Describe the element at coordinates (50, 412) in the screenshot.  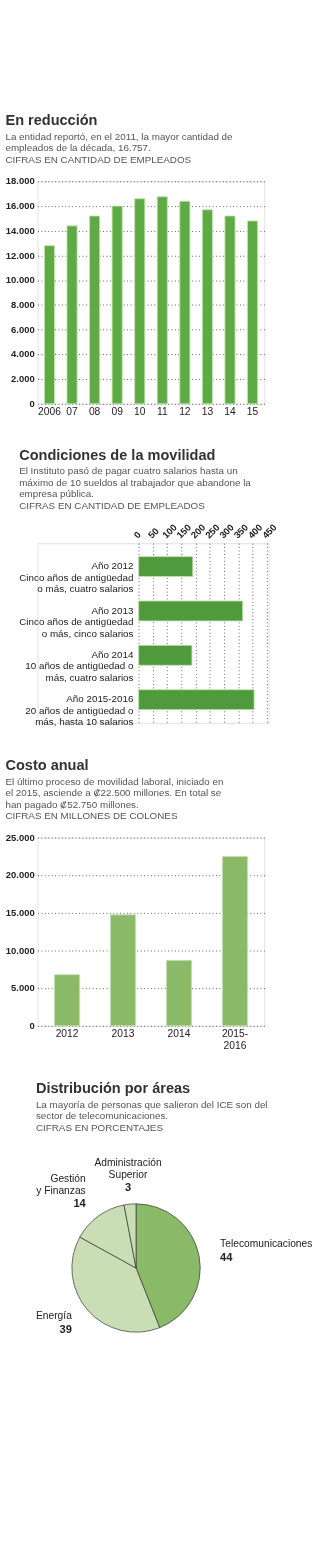
I see `x-tick-label: 2006` at that location.